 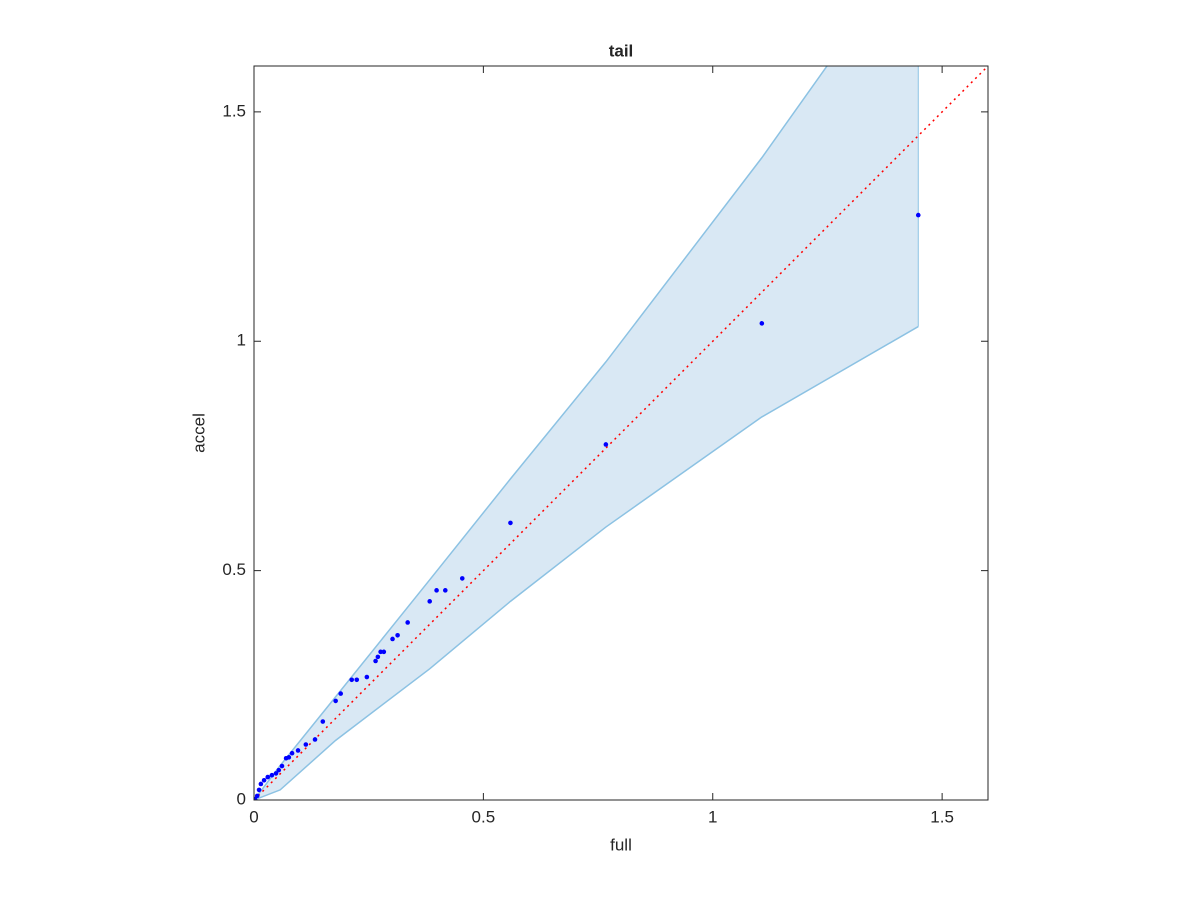 I want to click on y-tick-label: 1, so click(x=241, y=340).